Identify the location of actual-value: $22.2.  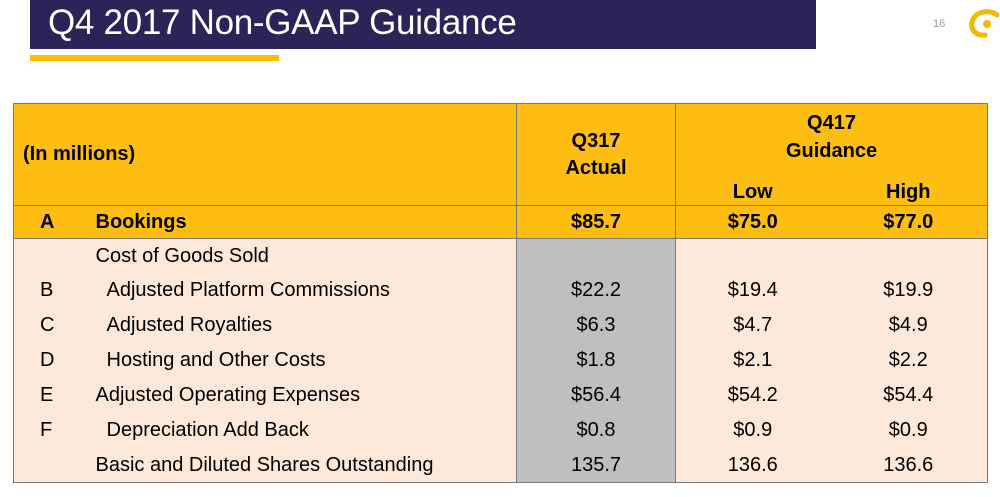
(596, 290).